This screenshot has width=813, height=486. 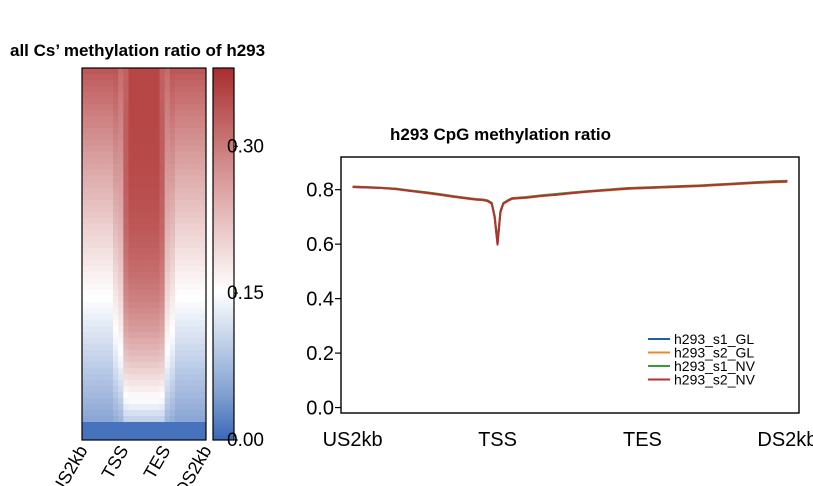 I want to click on series-line-h293_s2_NV, so click(x=570, y=213).